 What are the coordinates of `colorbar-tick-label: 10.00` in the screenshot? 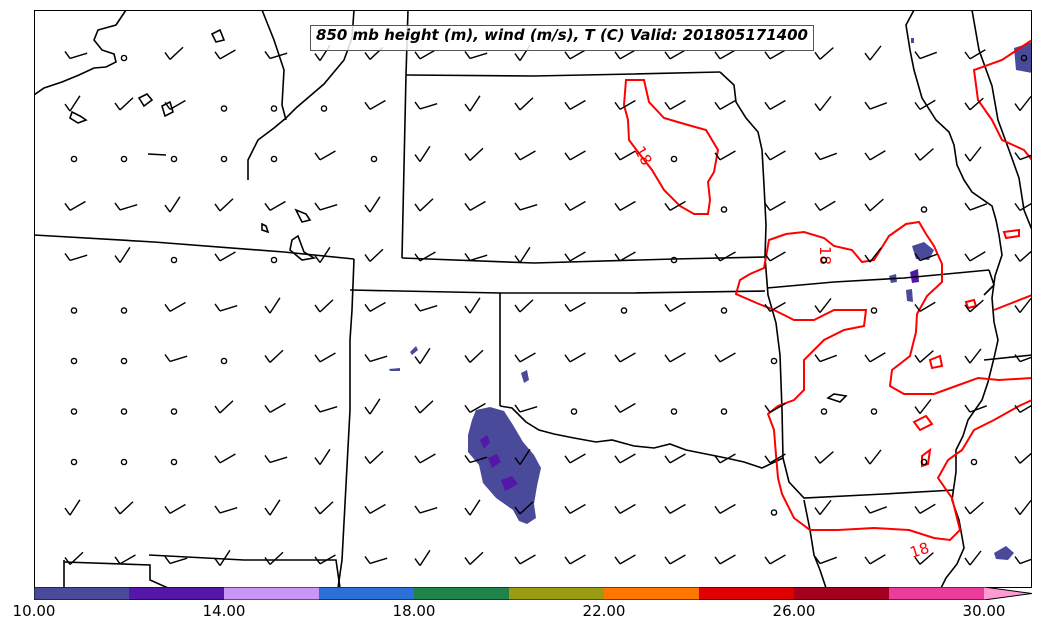 It's located at (34, 611).